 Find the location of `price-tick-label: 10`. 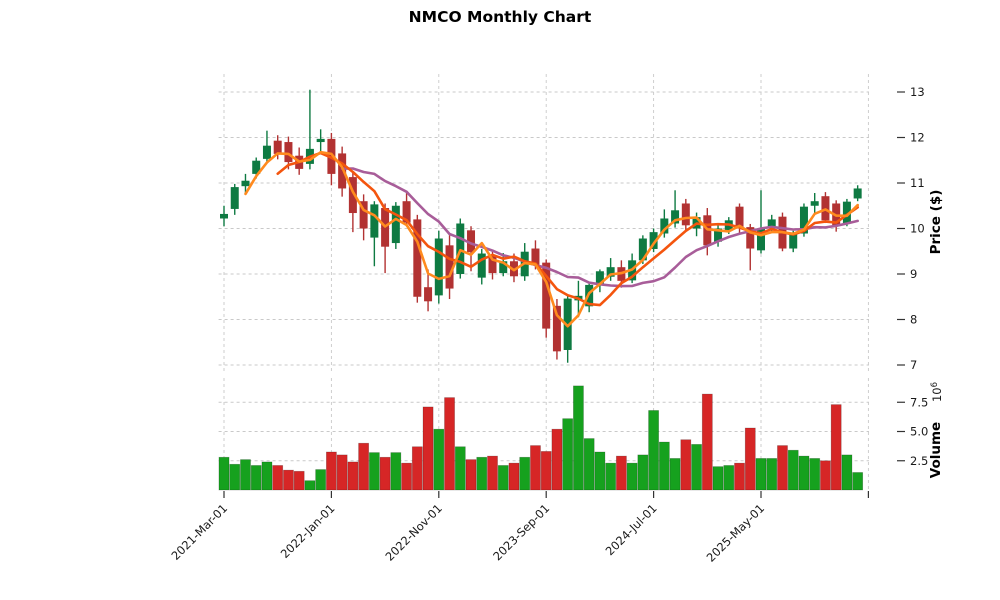

price-tick-label: 10 is located at coordinates (917, 229).